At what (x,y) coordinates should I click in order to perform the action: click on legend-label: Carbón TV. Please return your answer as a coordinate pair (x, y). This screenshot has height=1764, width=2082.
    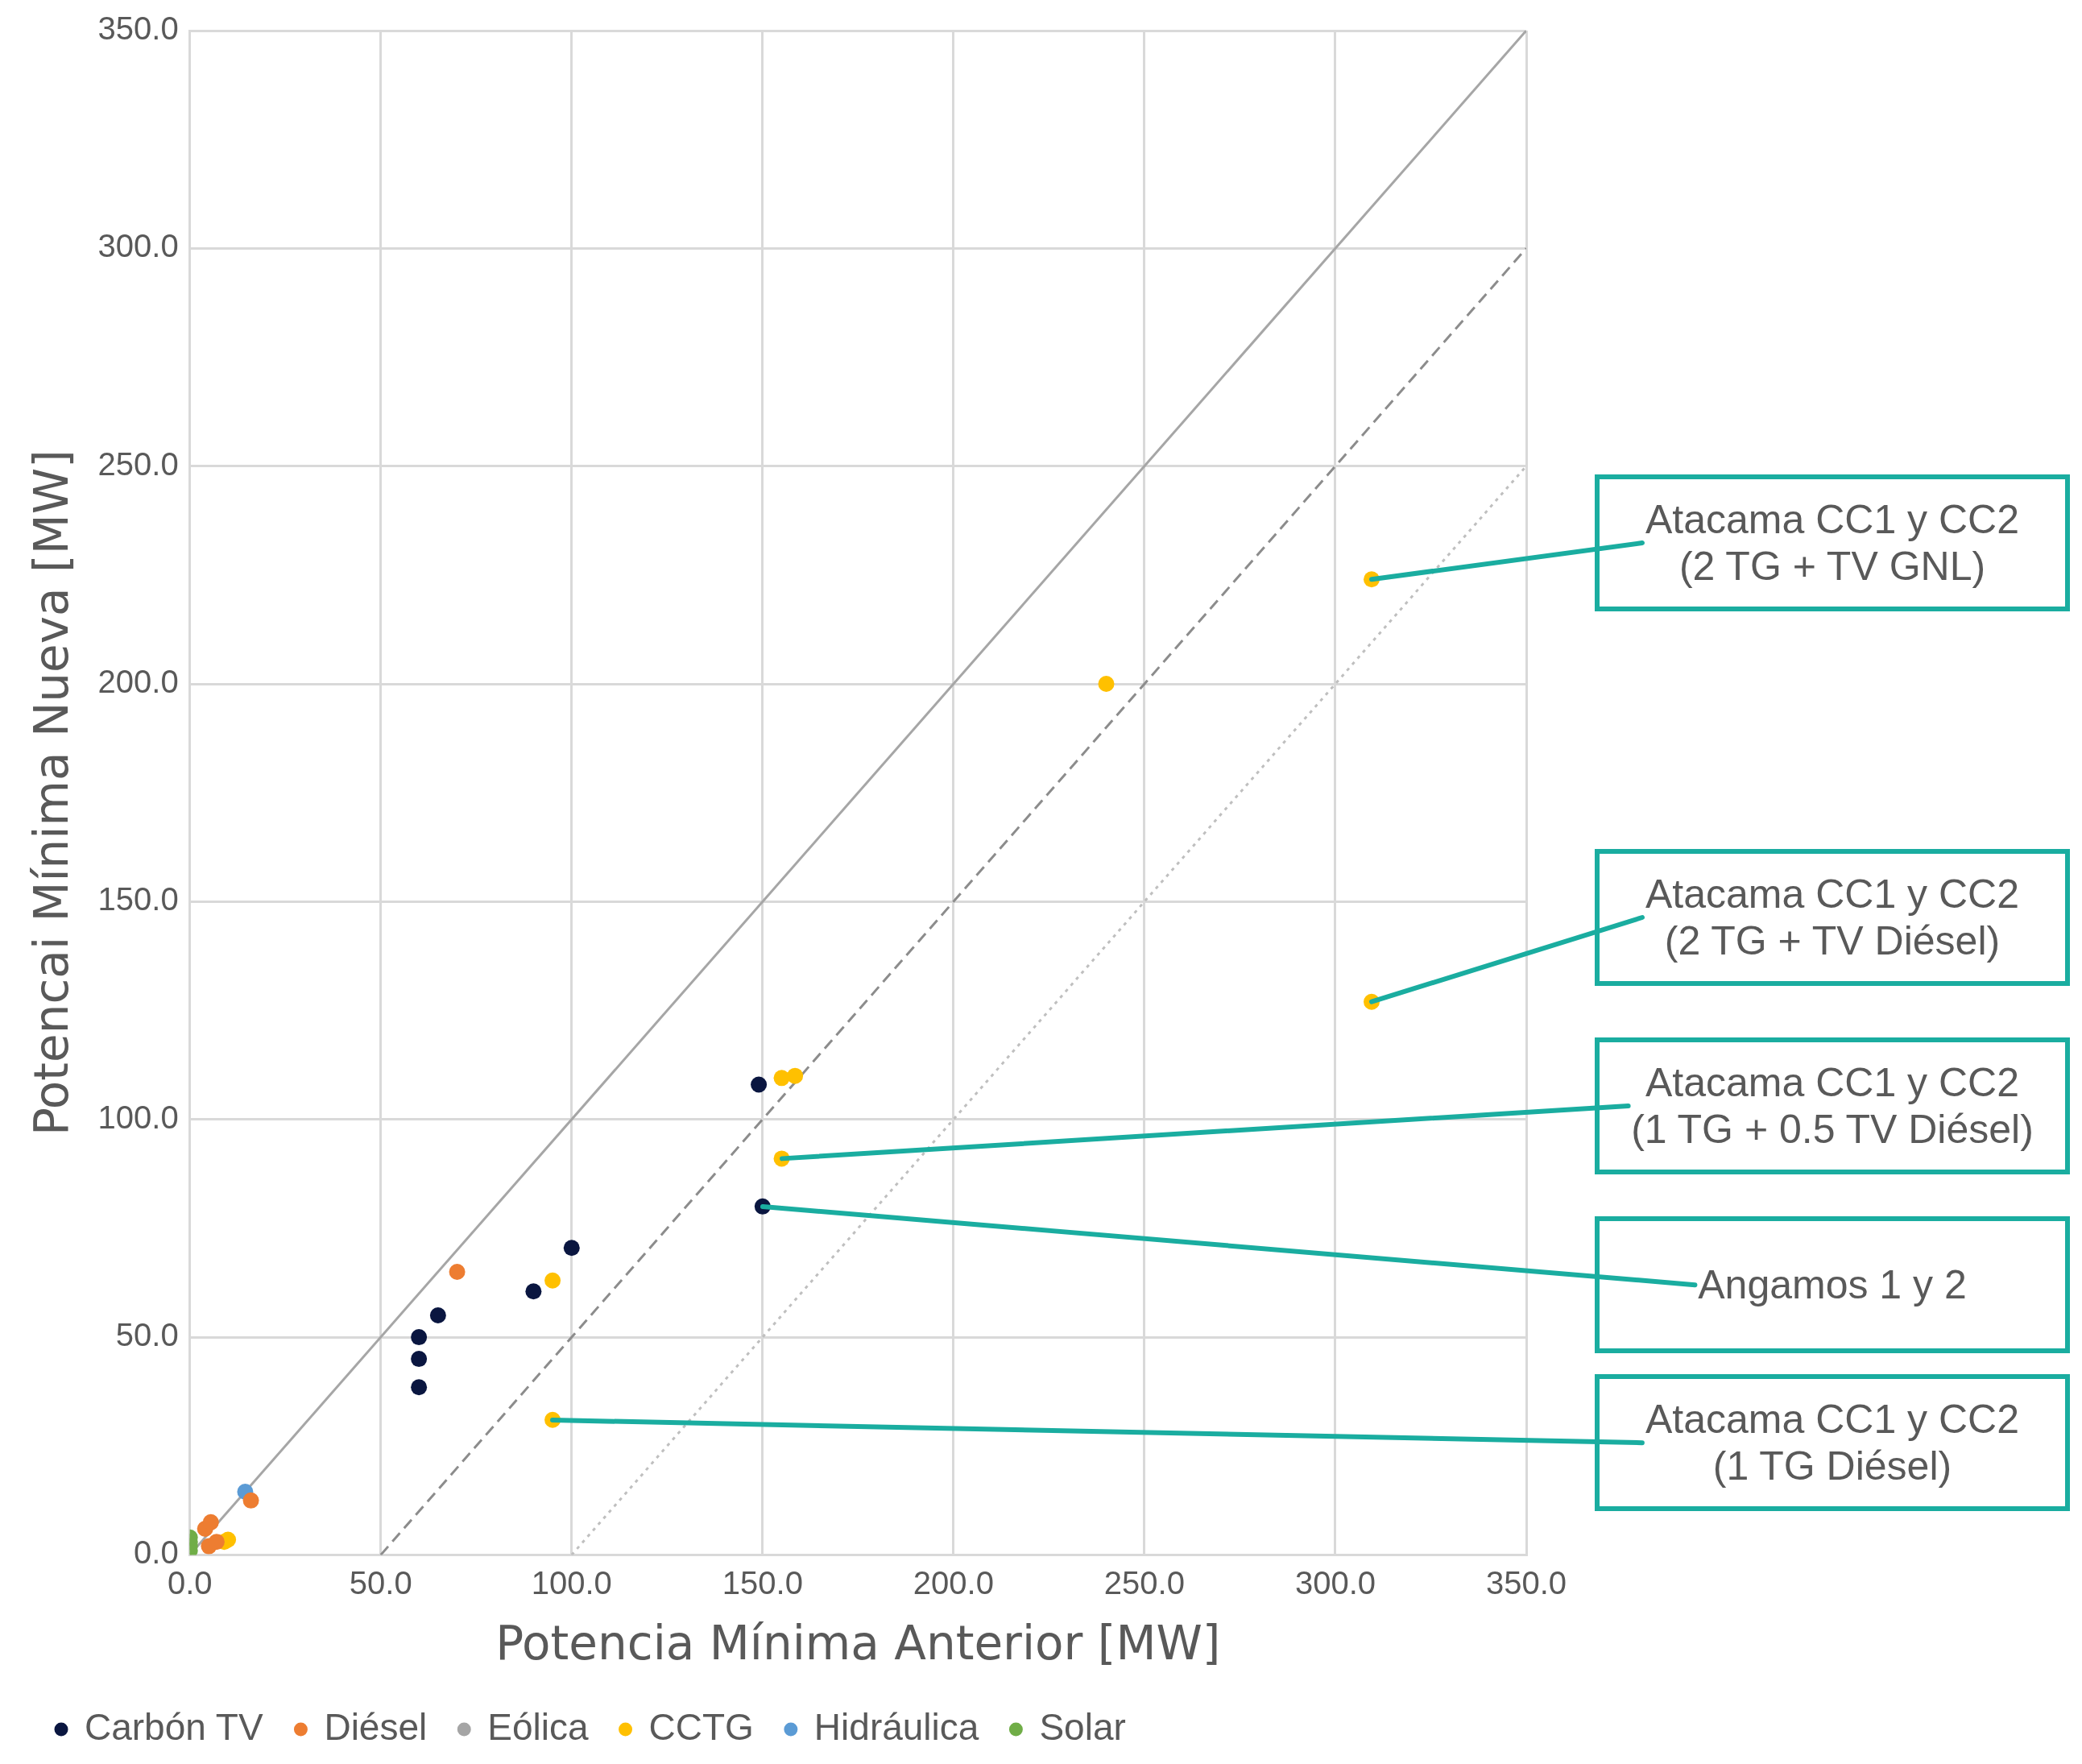
    Looking at the image, I should click on (174, 1726).